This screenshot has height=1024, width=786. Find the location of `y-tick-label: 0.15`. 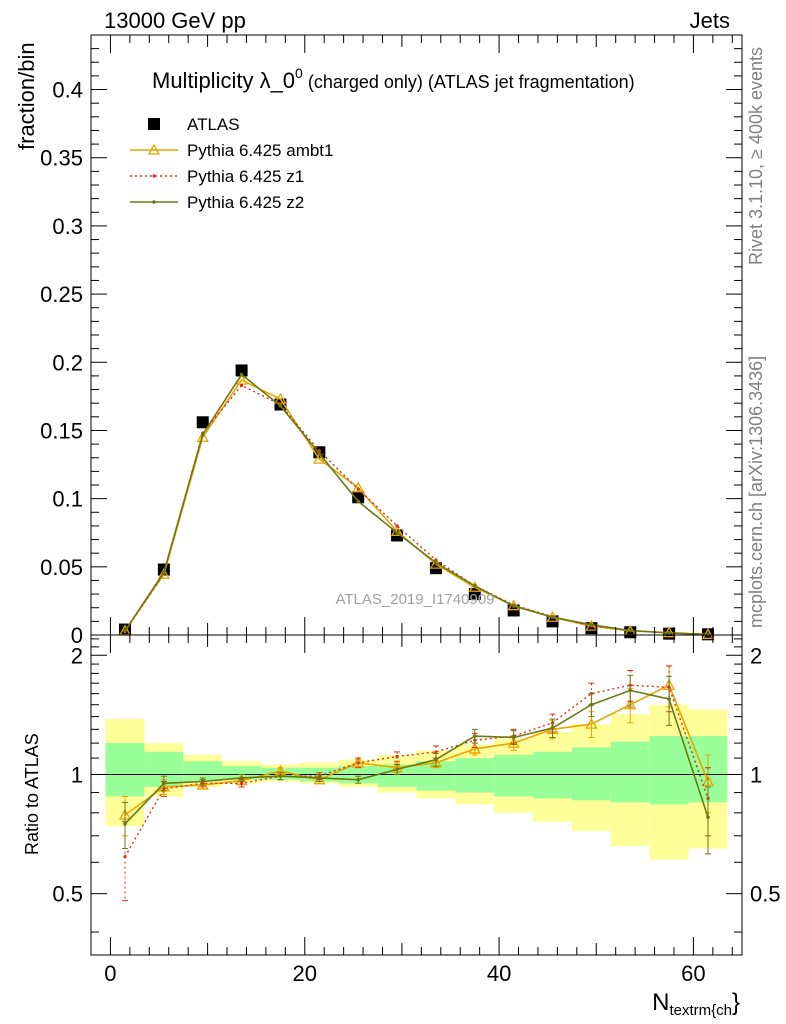

y-tick-label: 0.15 is located at coordinates (61, 430).